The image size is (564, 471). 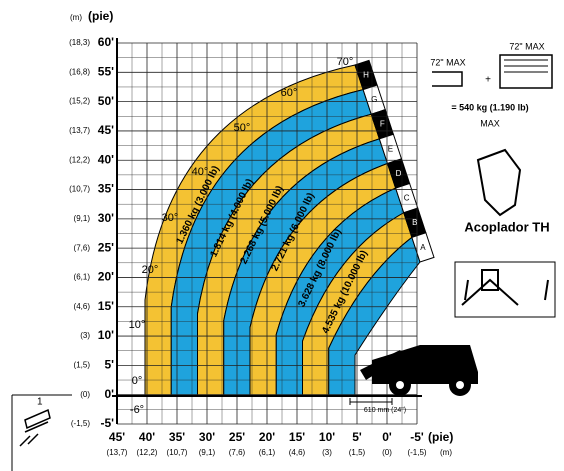 I want to click on x-tick-label-m: (3), so click(x=327, y=452).